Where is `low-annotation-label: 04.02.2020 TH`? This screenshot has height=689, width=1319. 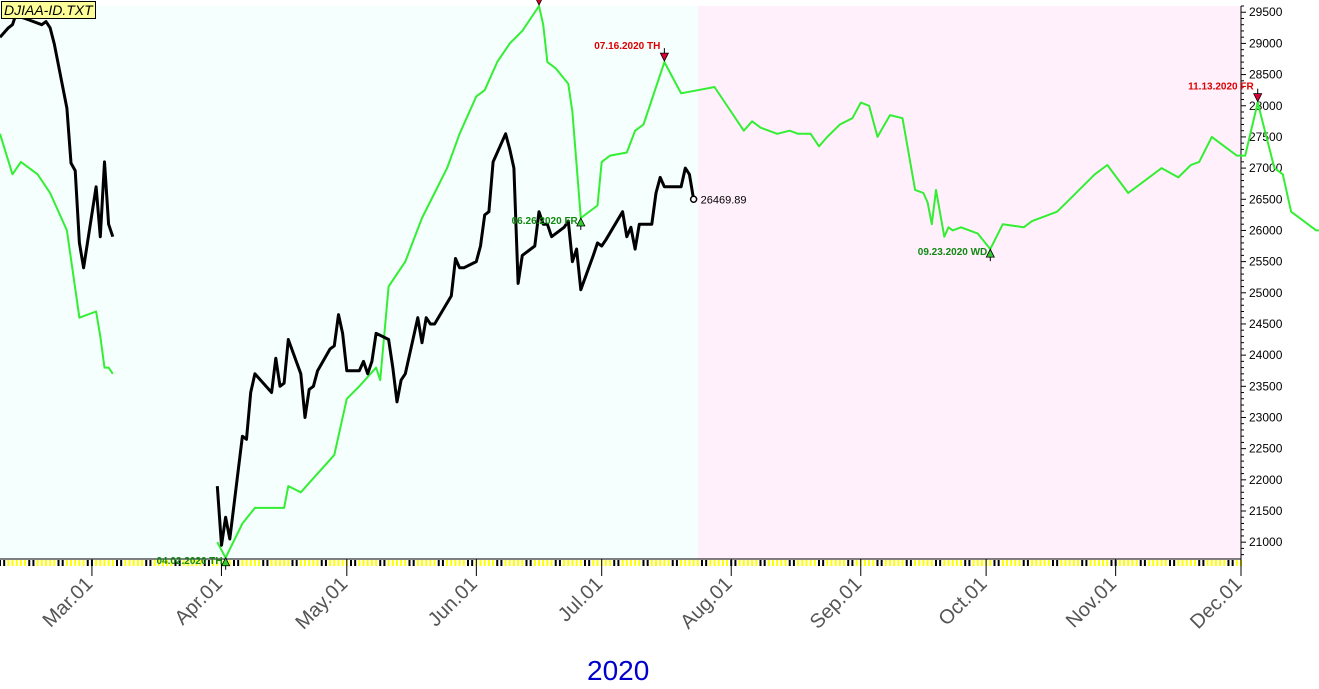
low-annotation-label: 04.02.2020 TH is located at coordinates (189, 561).